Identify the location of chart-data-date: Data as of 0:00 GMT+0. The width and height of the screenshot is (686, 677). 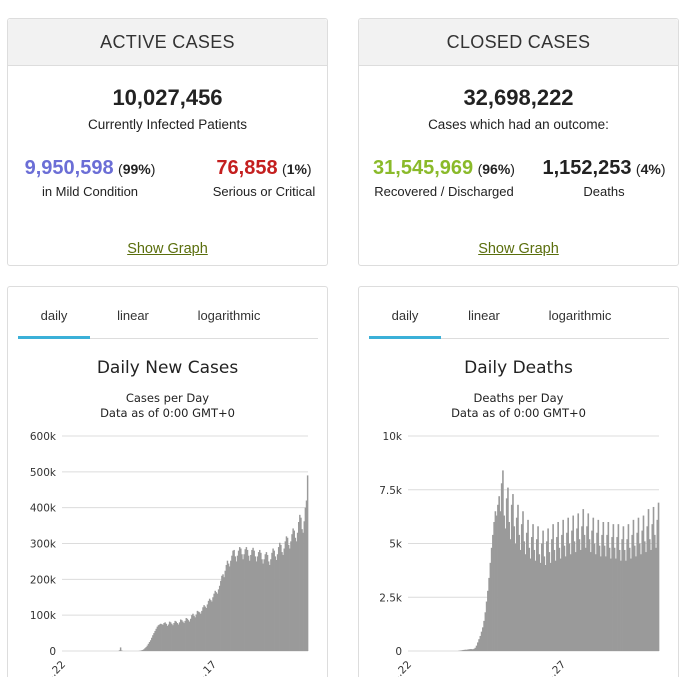
(518, 413).